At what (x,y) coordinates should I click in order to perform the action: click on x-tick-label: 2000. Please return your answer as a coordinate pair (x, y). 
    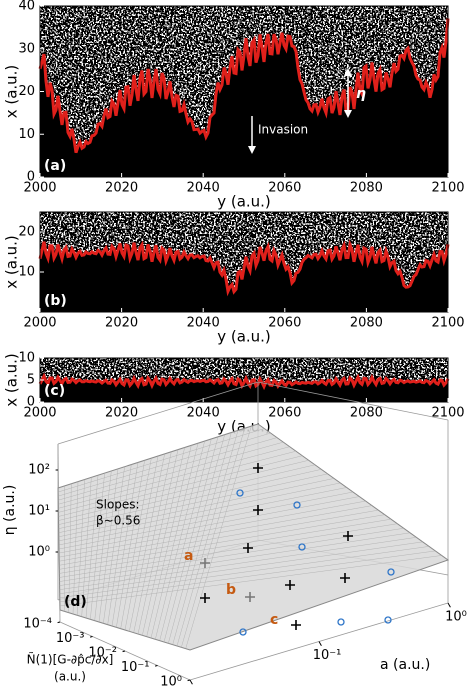
    Looking at the image, I should click on (39, 323).